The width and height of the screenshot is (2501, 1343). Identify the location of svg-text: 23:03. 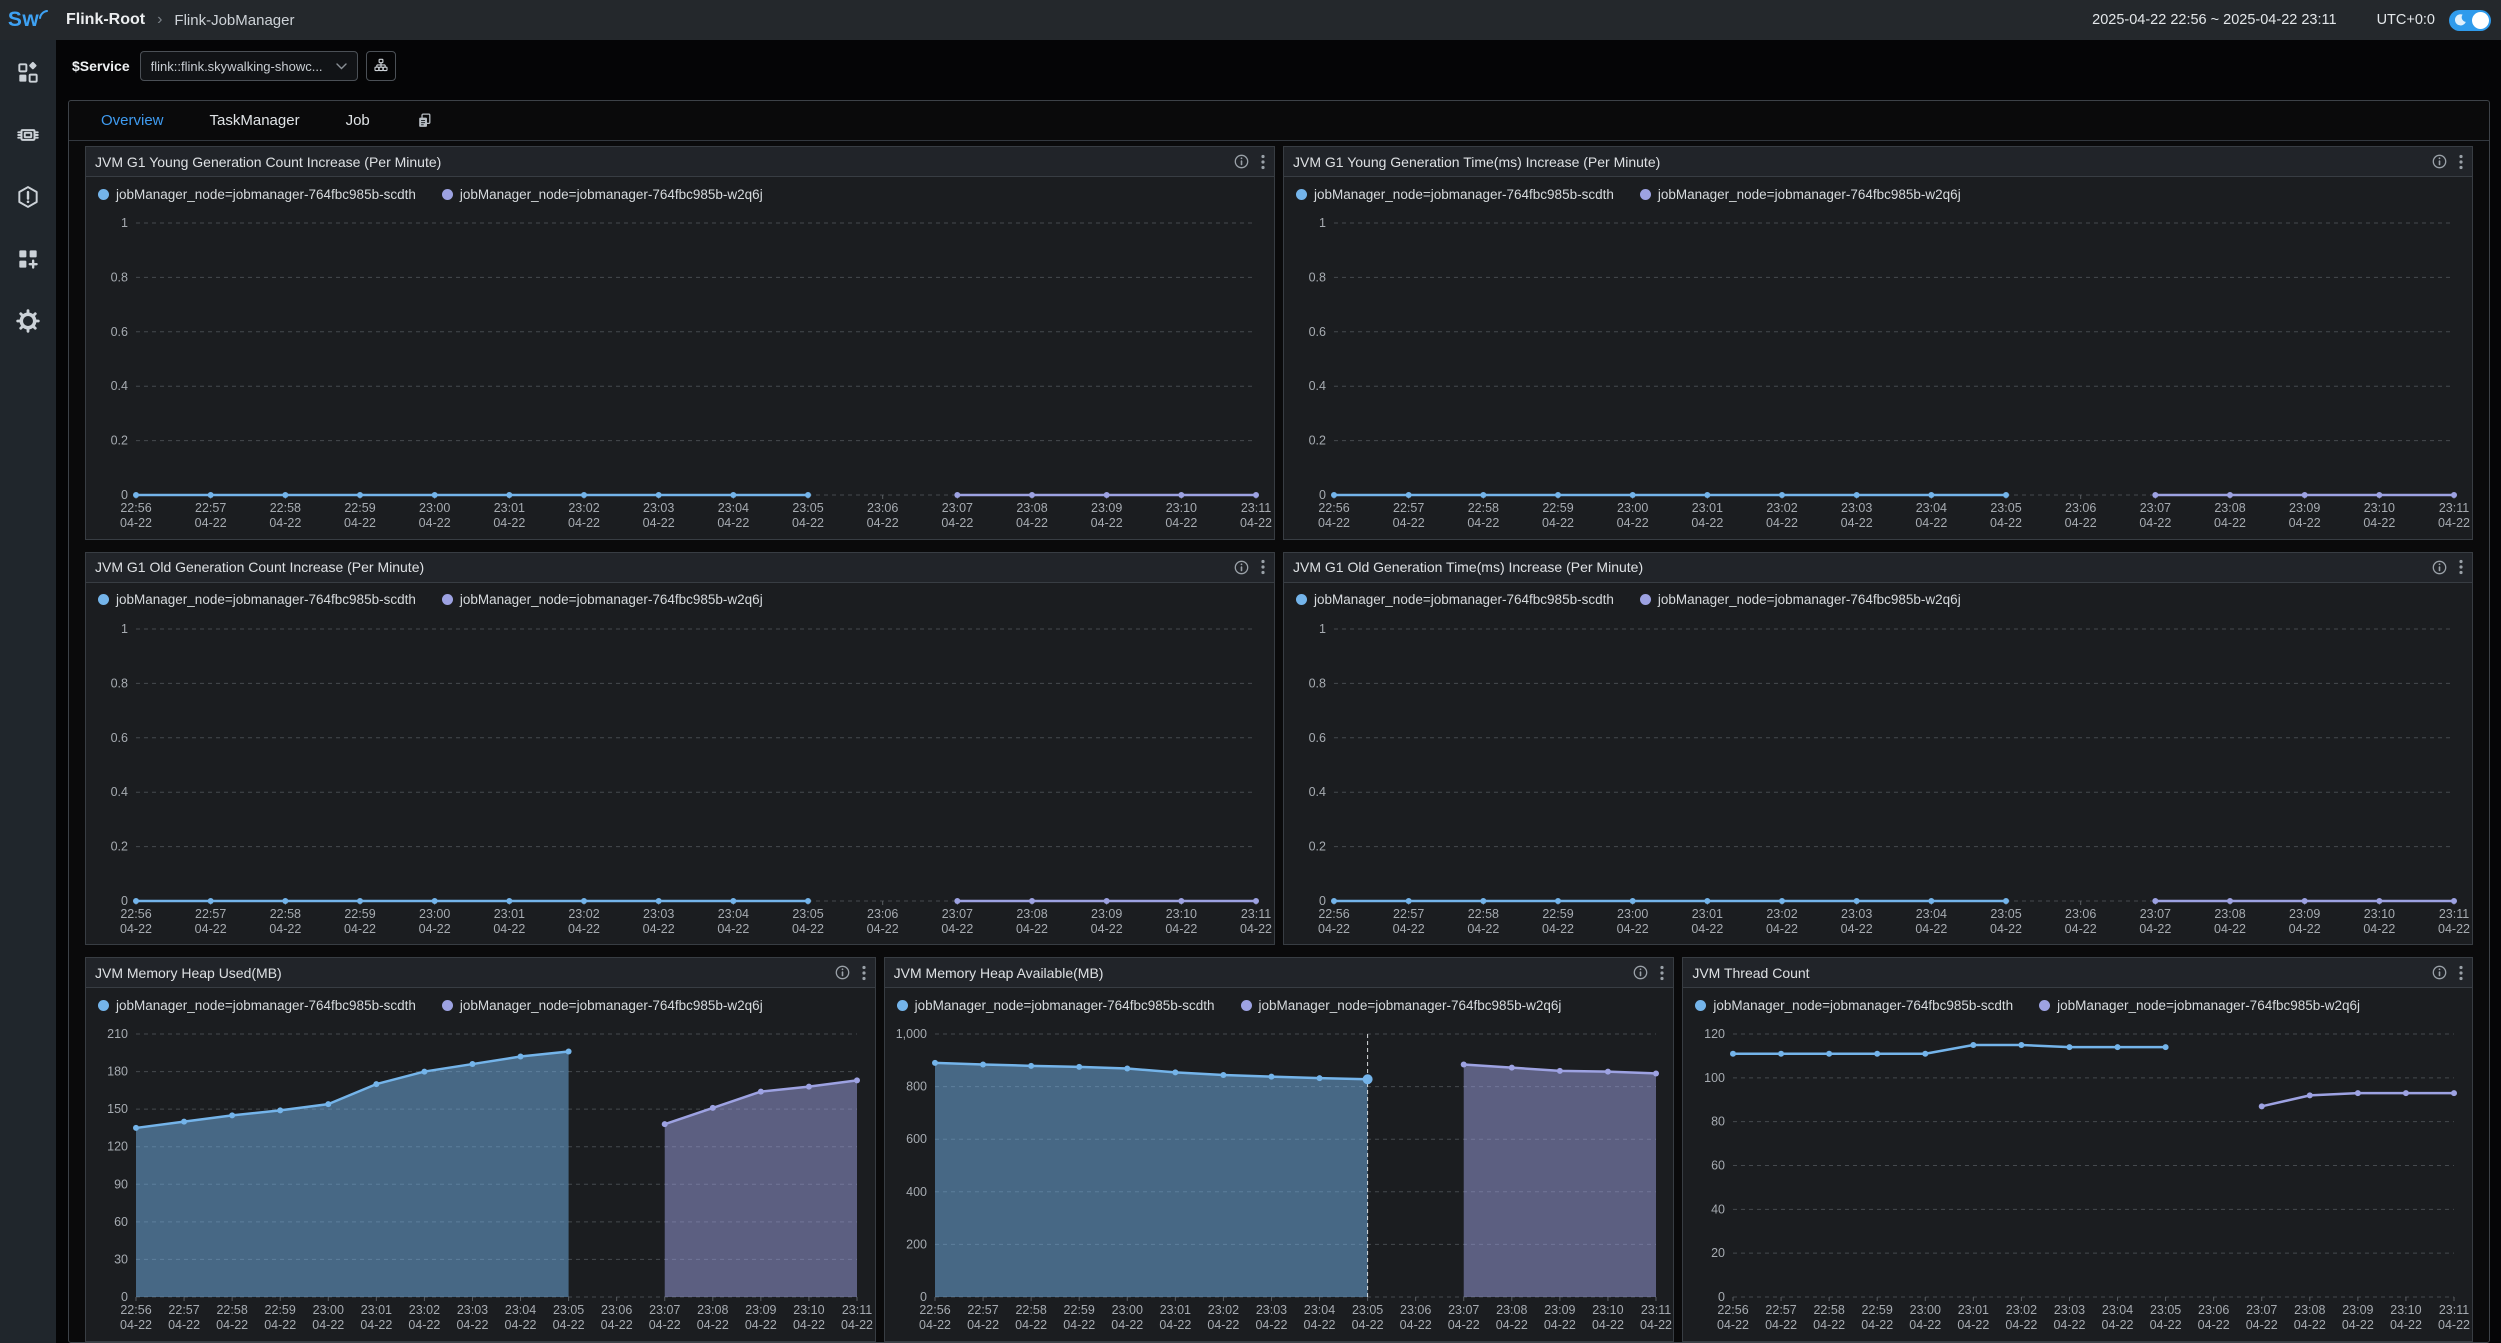
(472, 1310).